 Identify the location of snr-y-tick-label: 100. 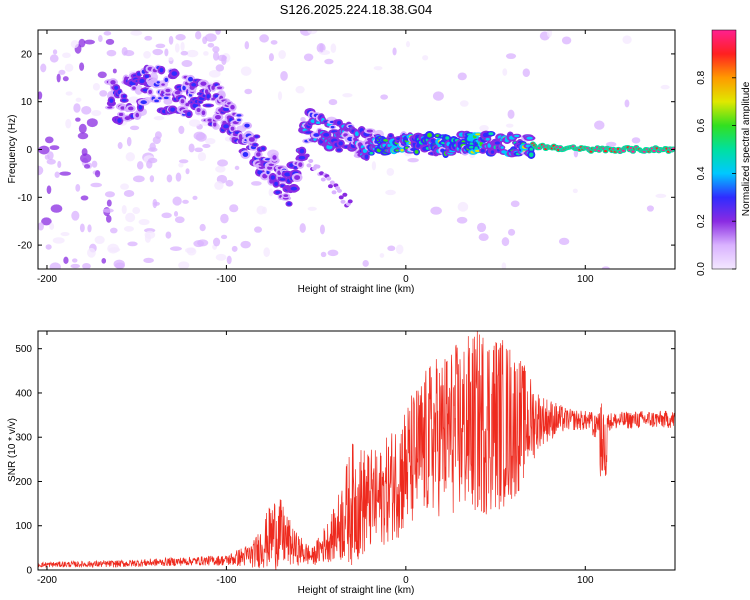
(23, 526).